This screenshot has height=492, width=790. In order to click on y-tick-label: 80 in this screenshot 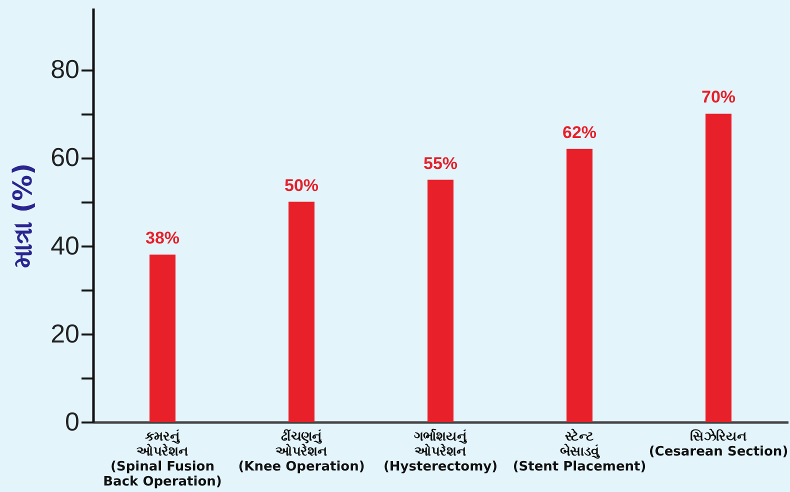, I will do `click(65, 69)`.